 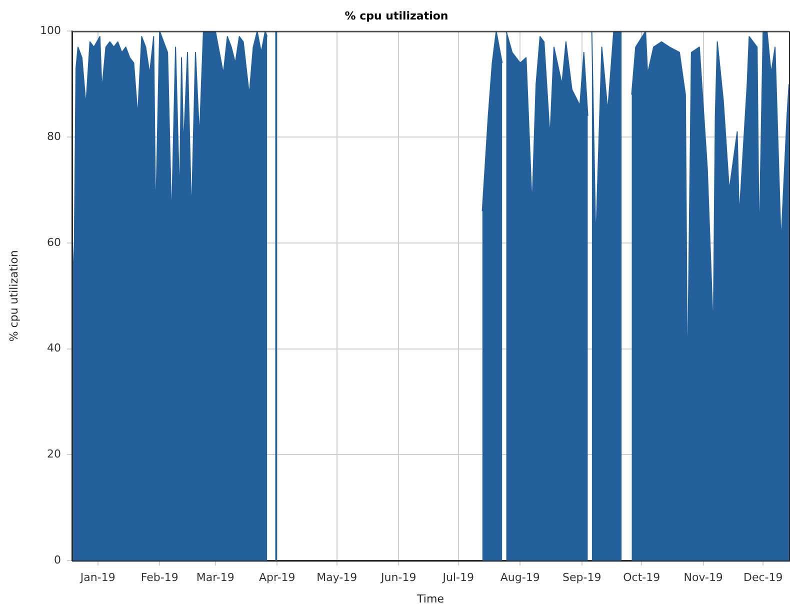 What do you see at coordinates (54, 242) in the screenshot?
I see `y-tick-label: 60` at bounding box center [54, 242].